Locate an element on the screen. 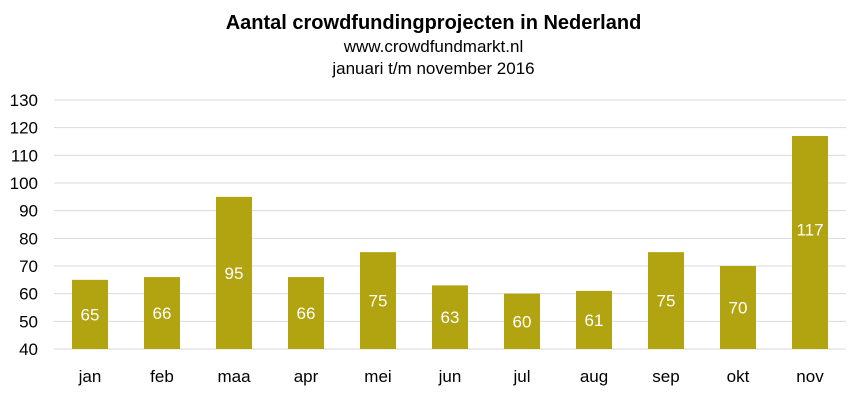  data-label: 60 is located at coordinates (522, 321).